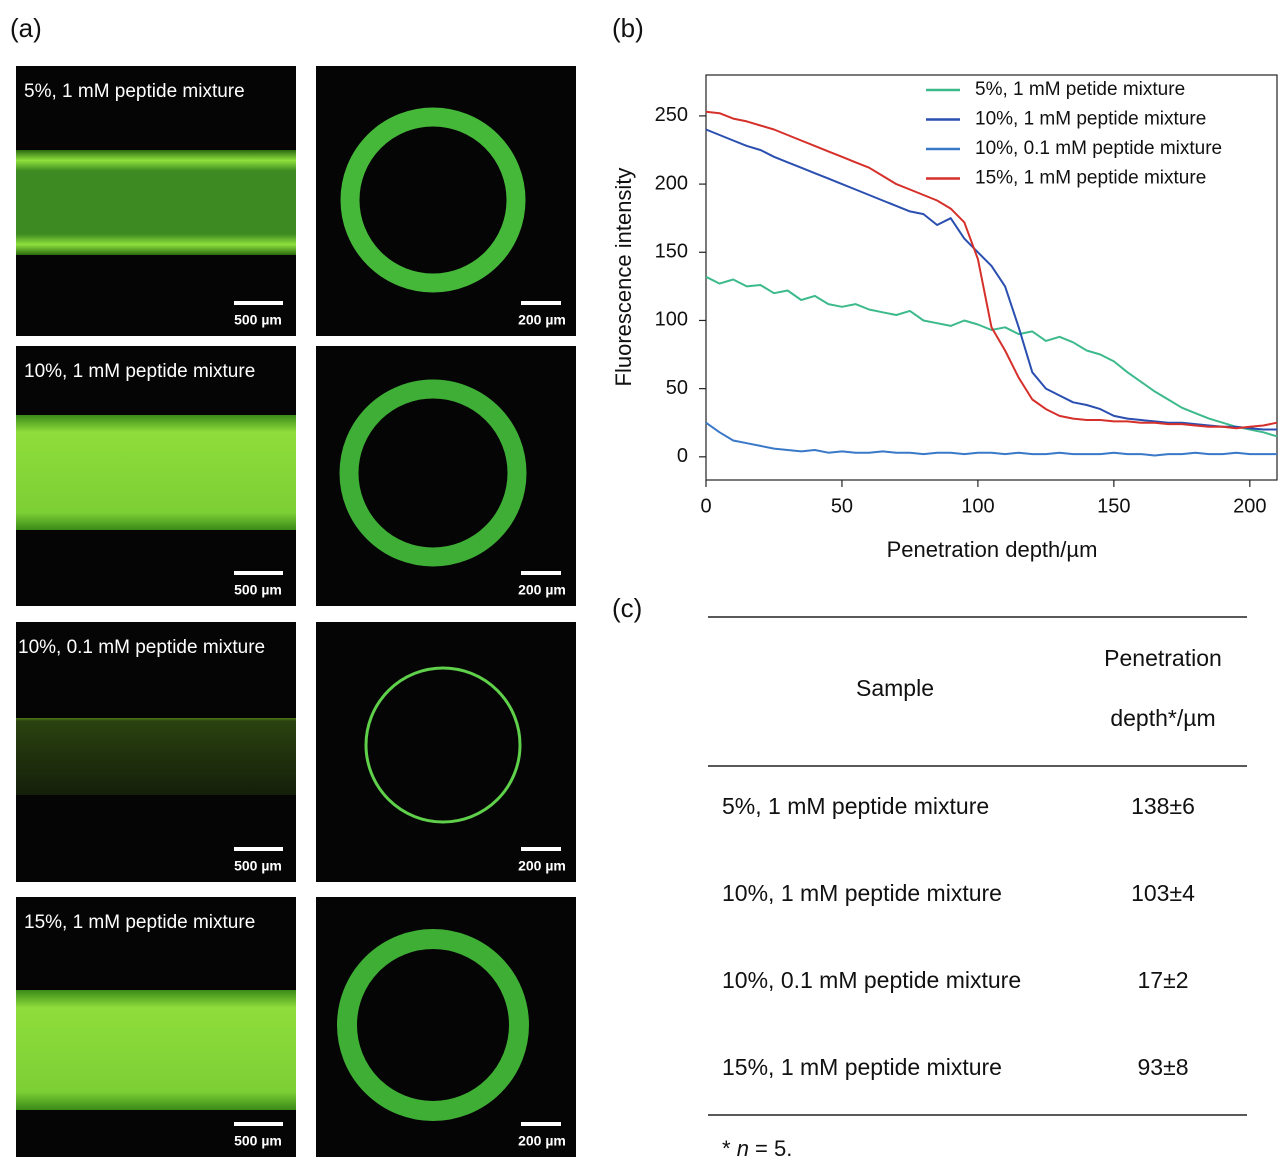 The height and width of the screenshot is (1162, 1279). What do you see at coordinates (623, 277) in the screenshot?
I see `y-axis-label: Fluorescence intensity` at bounding box center [623, 277].